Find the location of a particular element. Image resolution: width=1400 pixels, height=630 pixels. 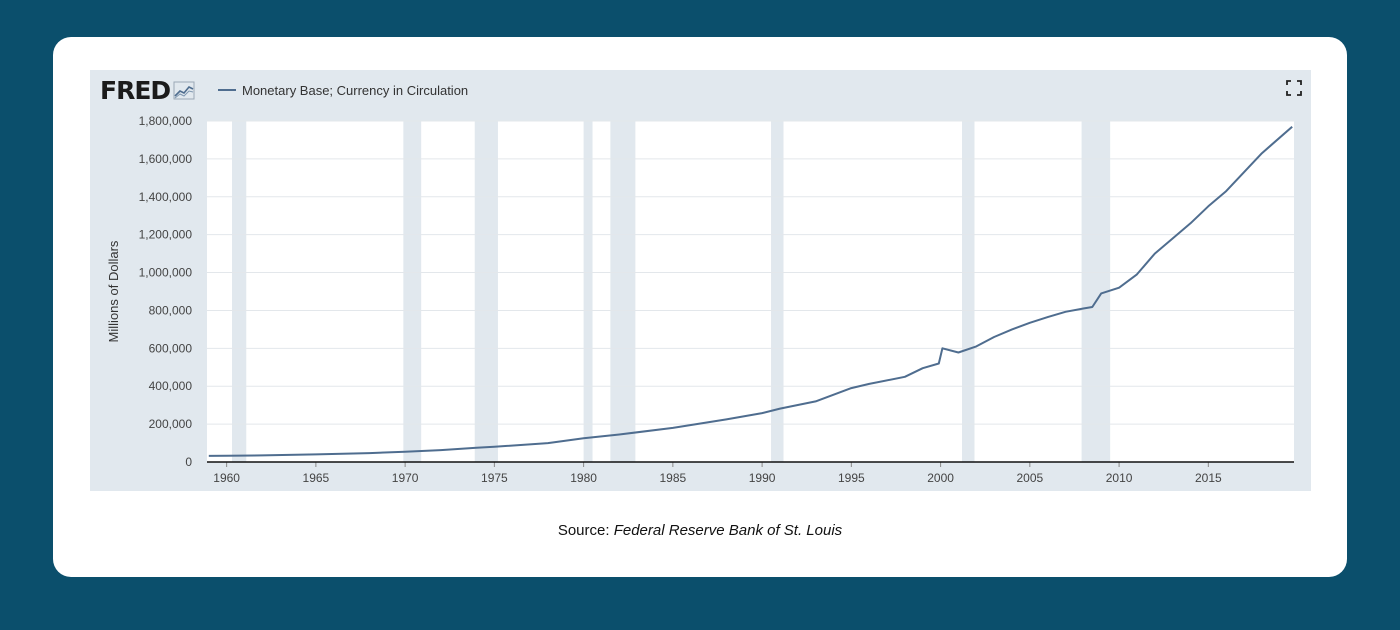

x-tick-label: 1975 is located at coordinates (494, 478).